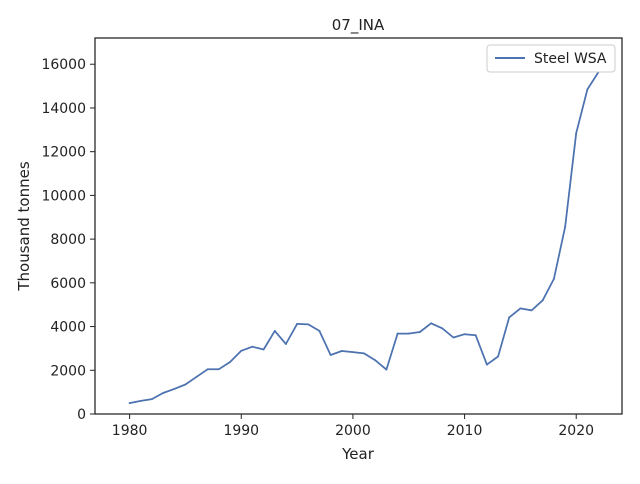 Image resolution: width=640 pixels, height=484 pixels. I want to click on y-tick-label: 12000, so click(63, 153).